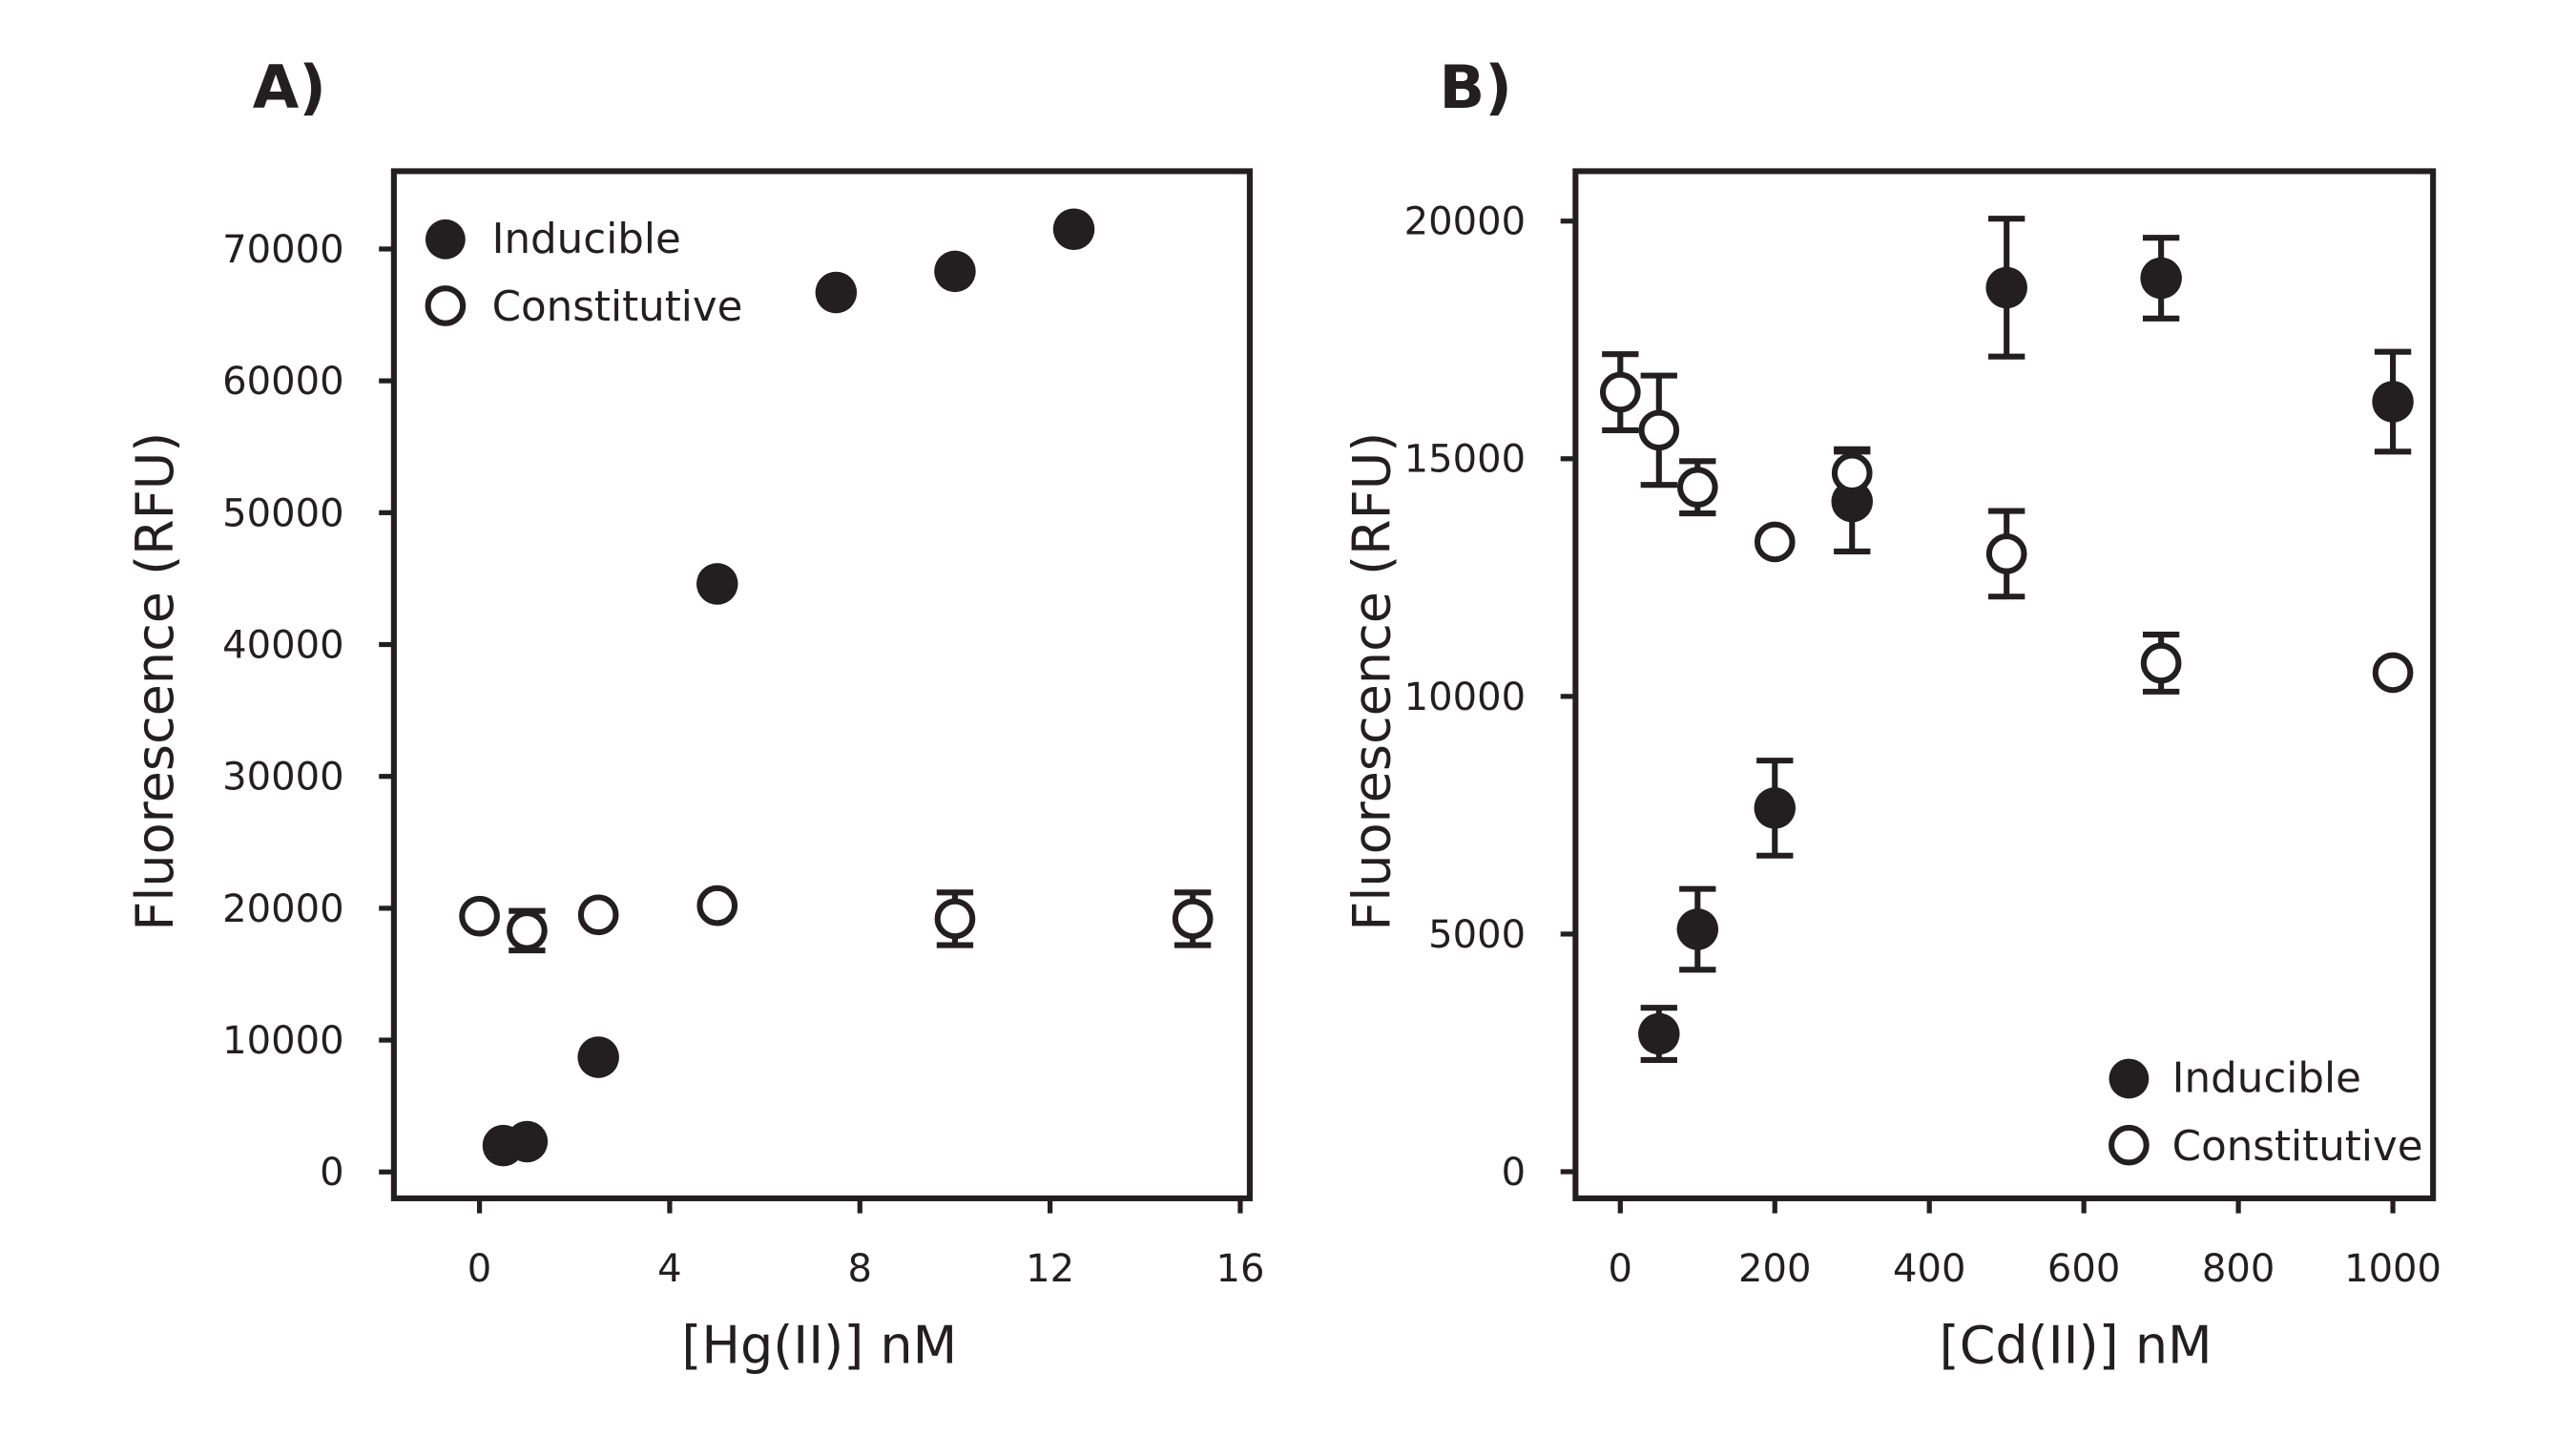 This screenshot has height=1436, width=2576. Describe the element at coordinates (1929, 1269) in the screenshot. I see `x-tick-label-b: 400` at that location.